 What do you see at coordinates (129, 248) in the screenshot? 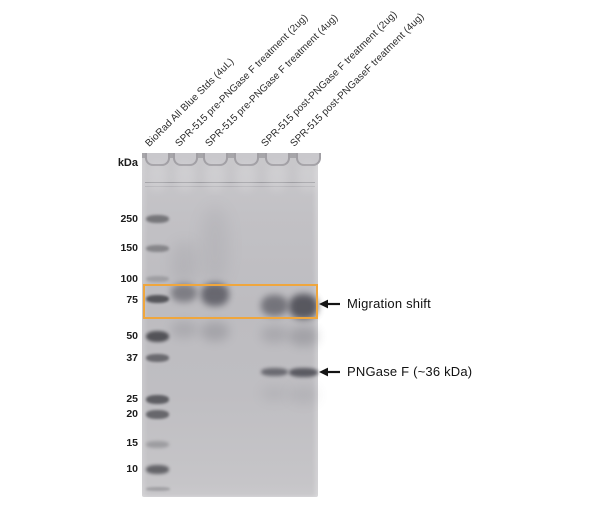
I see `ladder-mark-150: 150` at bounding box center [129, 248].